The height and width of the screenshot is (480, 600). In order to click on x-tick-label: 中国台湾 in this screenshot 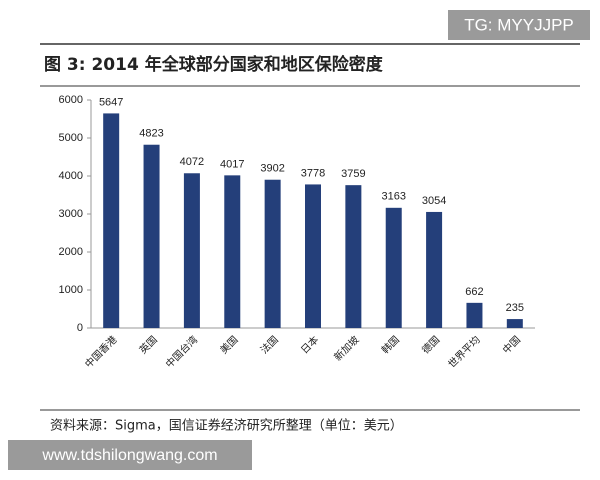, I will do `click(181, 351)`.